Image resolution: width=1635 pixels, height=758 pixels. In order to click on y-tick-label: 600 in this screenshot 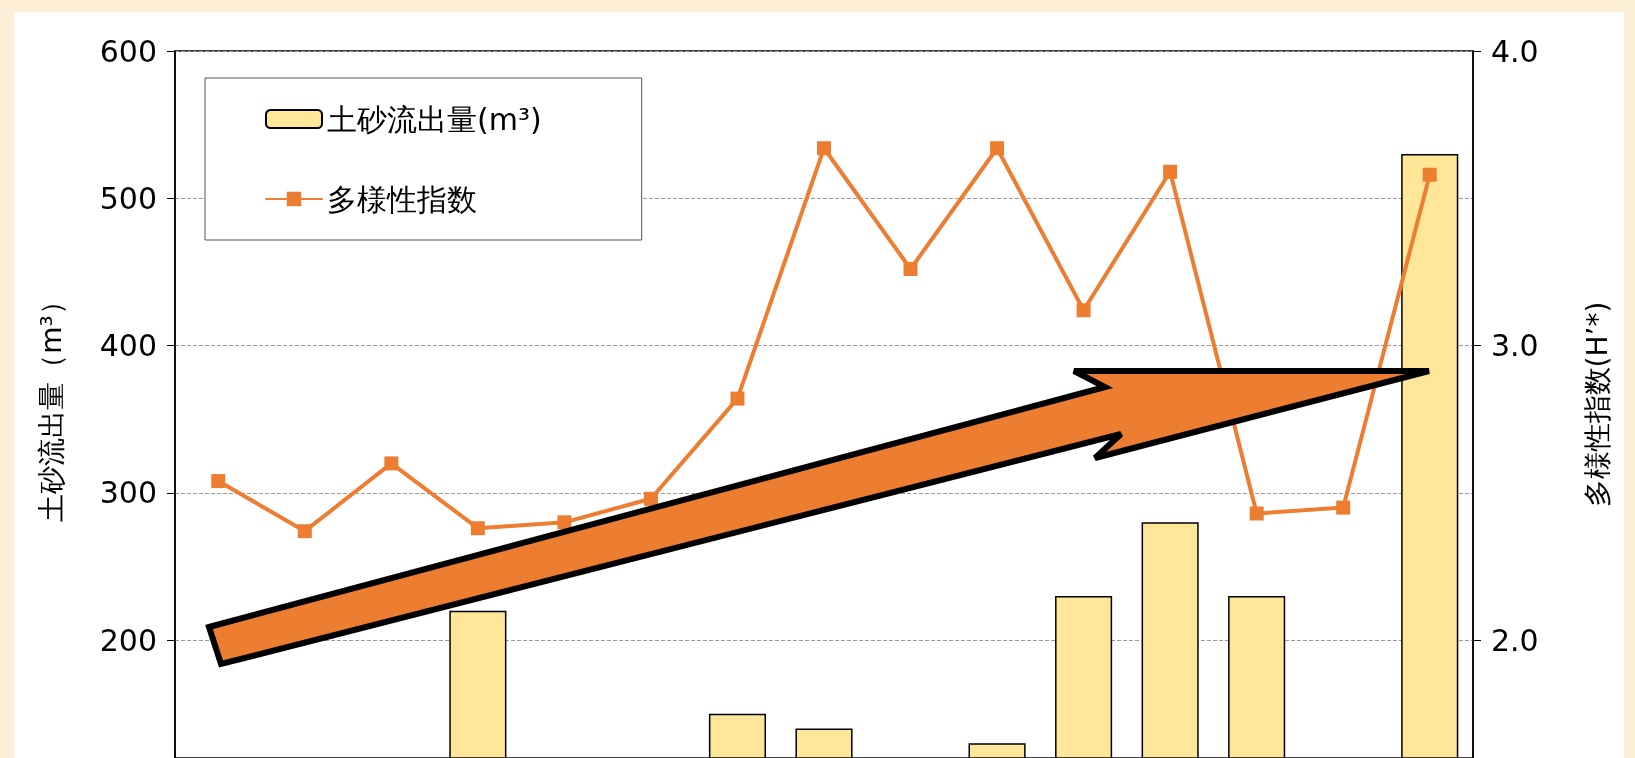, I will do `click(128, 51)`.